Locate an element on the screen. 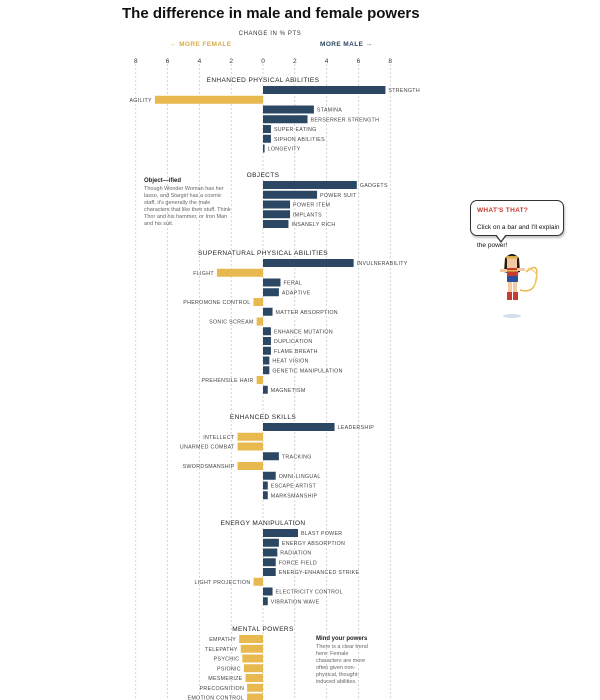  bar-label: ENHANCE MUTATION is located at coordinates (303, 332).